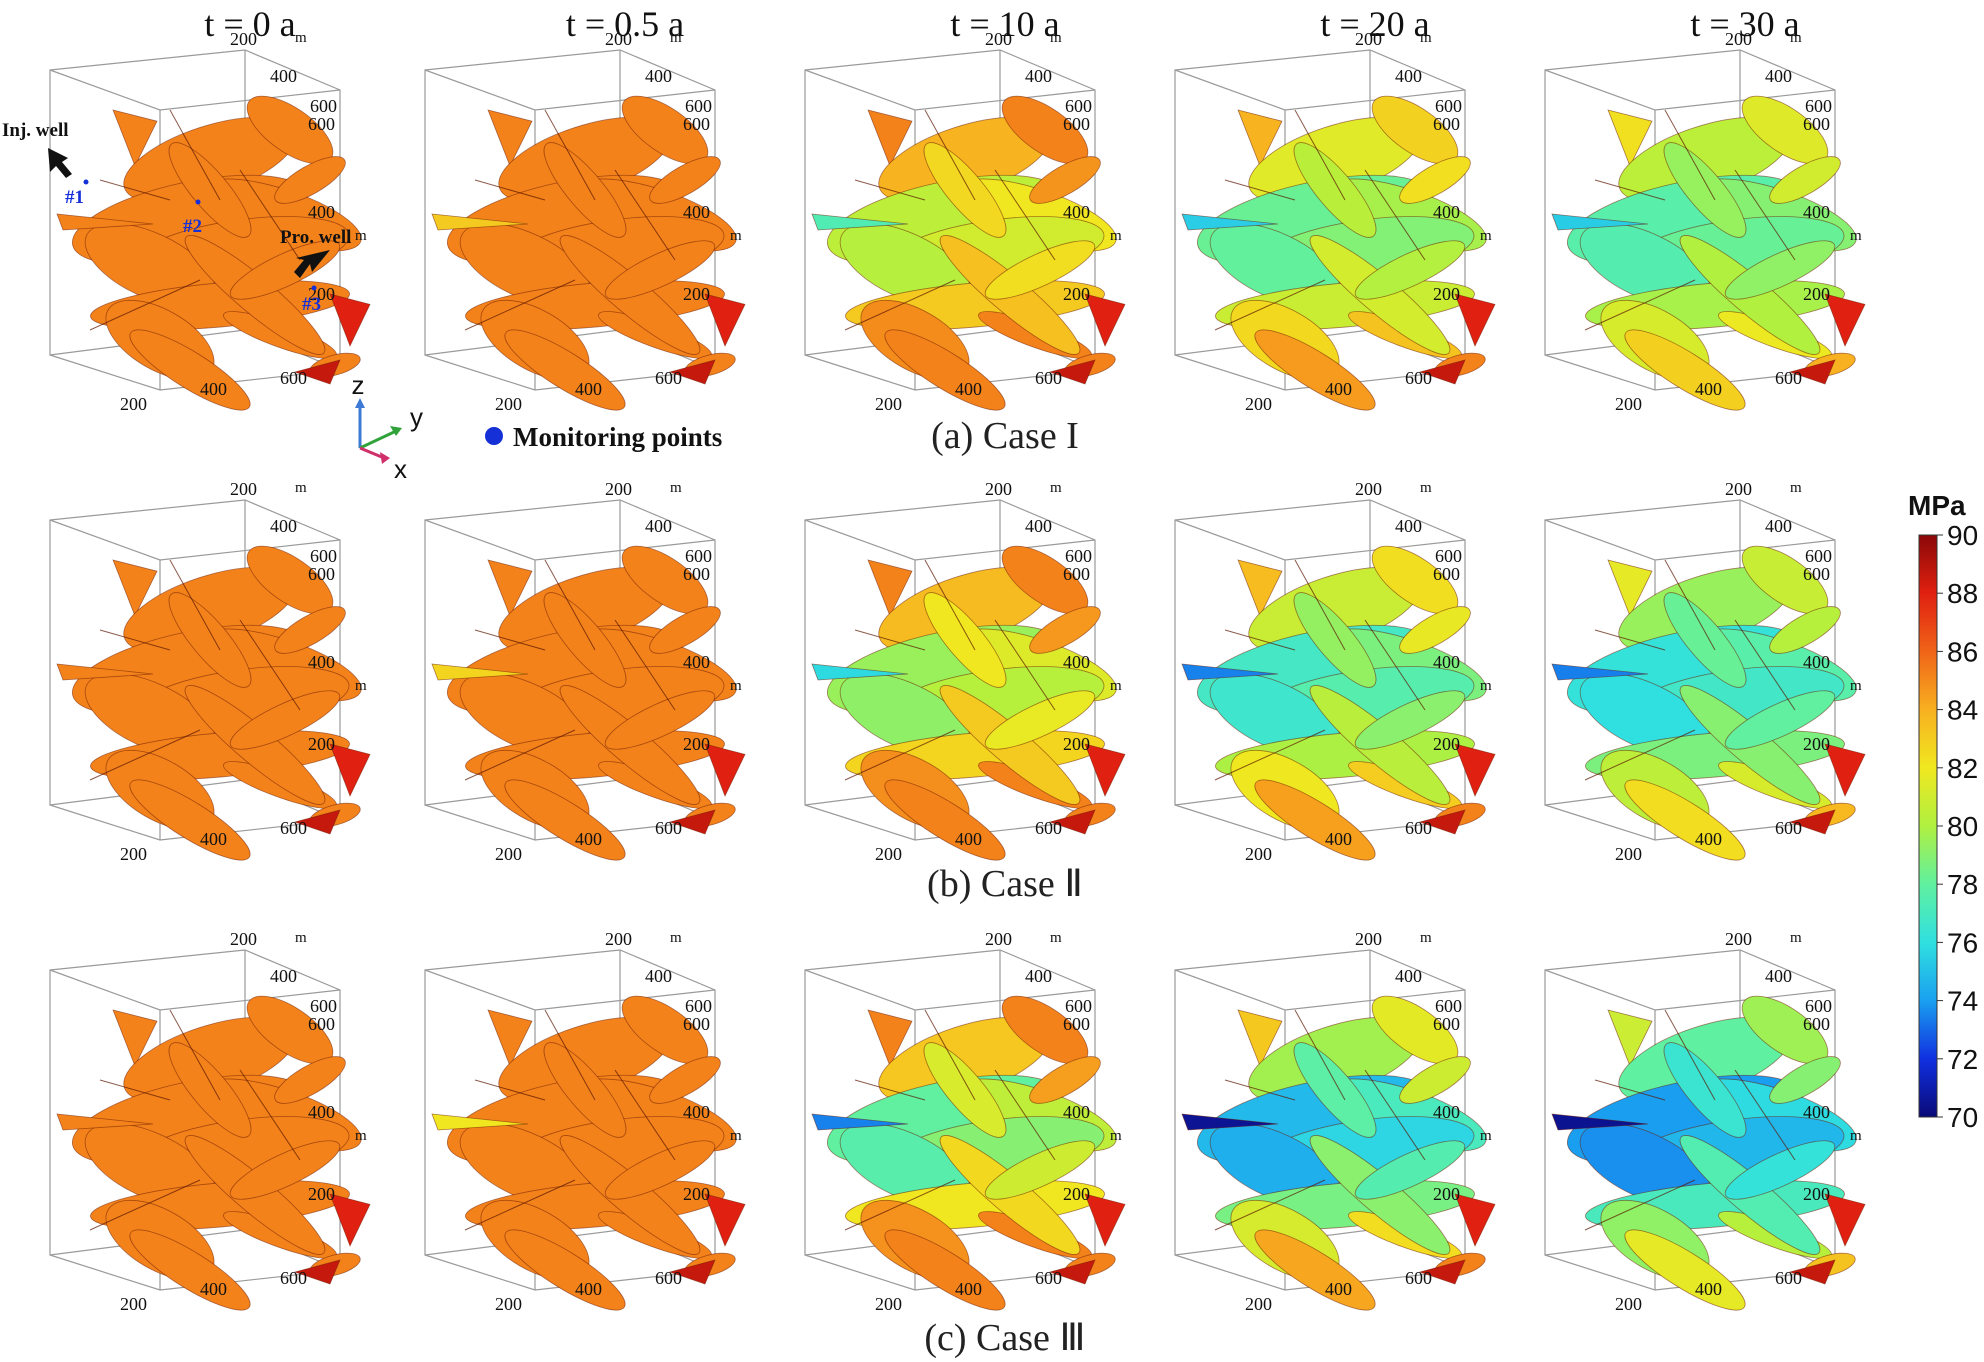  What do you see at coordinates (1962, 1117) in the screenshot?
I see `colorbar-tick-label: 70` at bounding box center [1962, 1117].